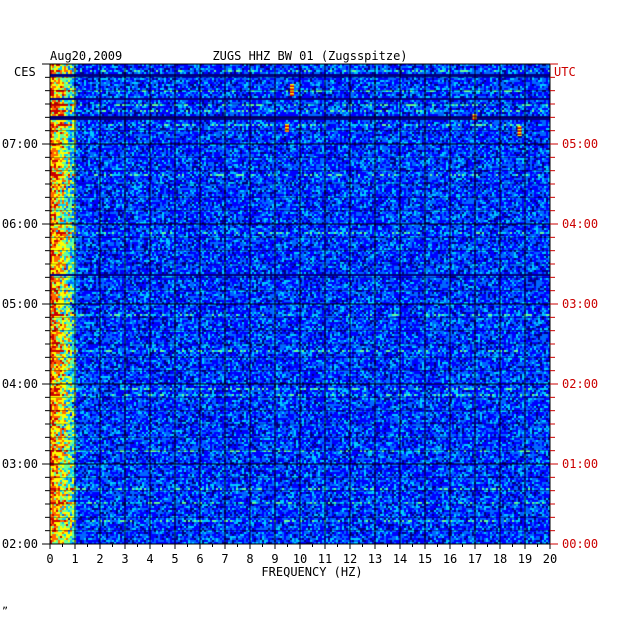 Image resolution: width=630 pixels, height=624 pixels. What do you see at coordinates (74, 559) in the screenshot?
I see `x-tick-label: 1` at bounding box center [74, 559].